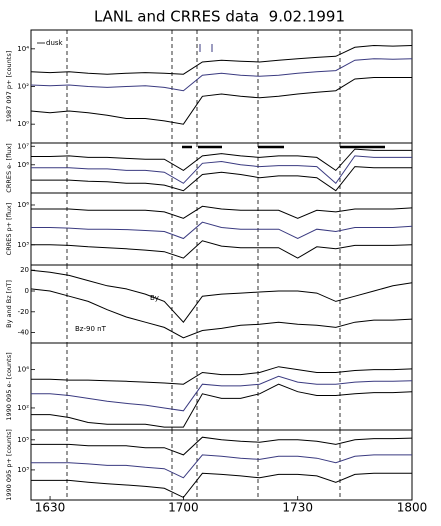 The width and height of the screenshot is (441, 526). What do you see at coordinates (23, 124) in the screenshot?
I see `y-tick-label: 10⁰` at bounding box center [23, 124].